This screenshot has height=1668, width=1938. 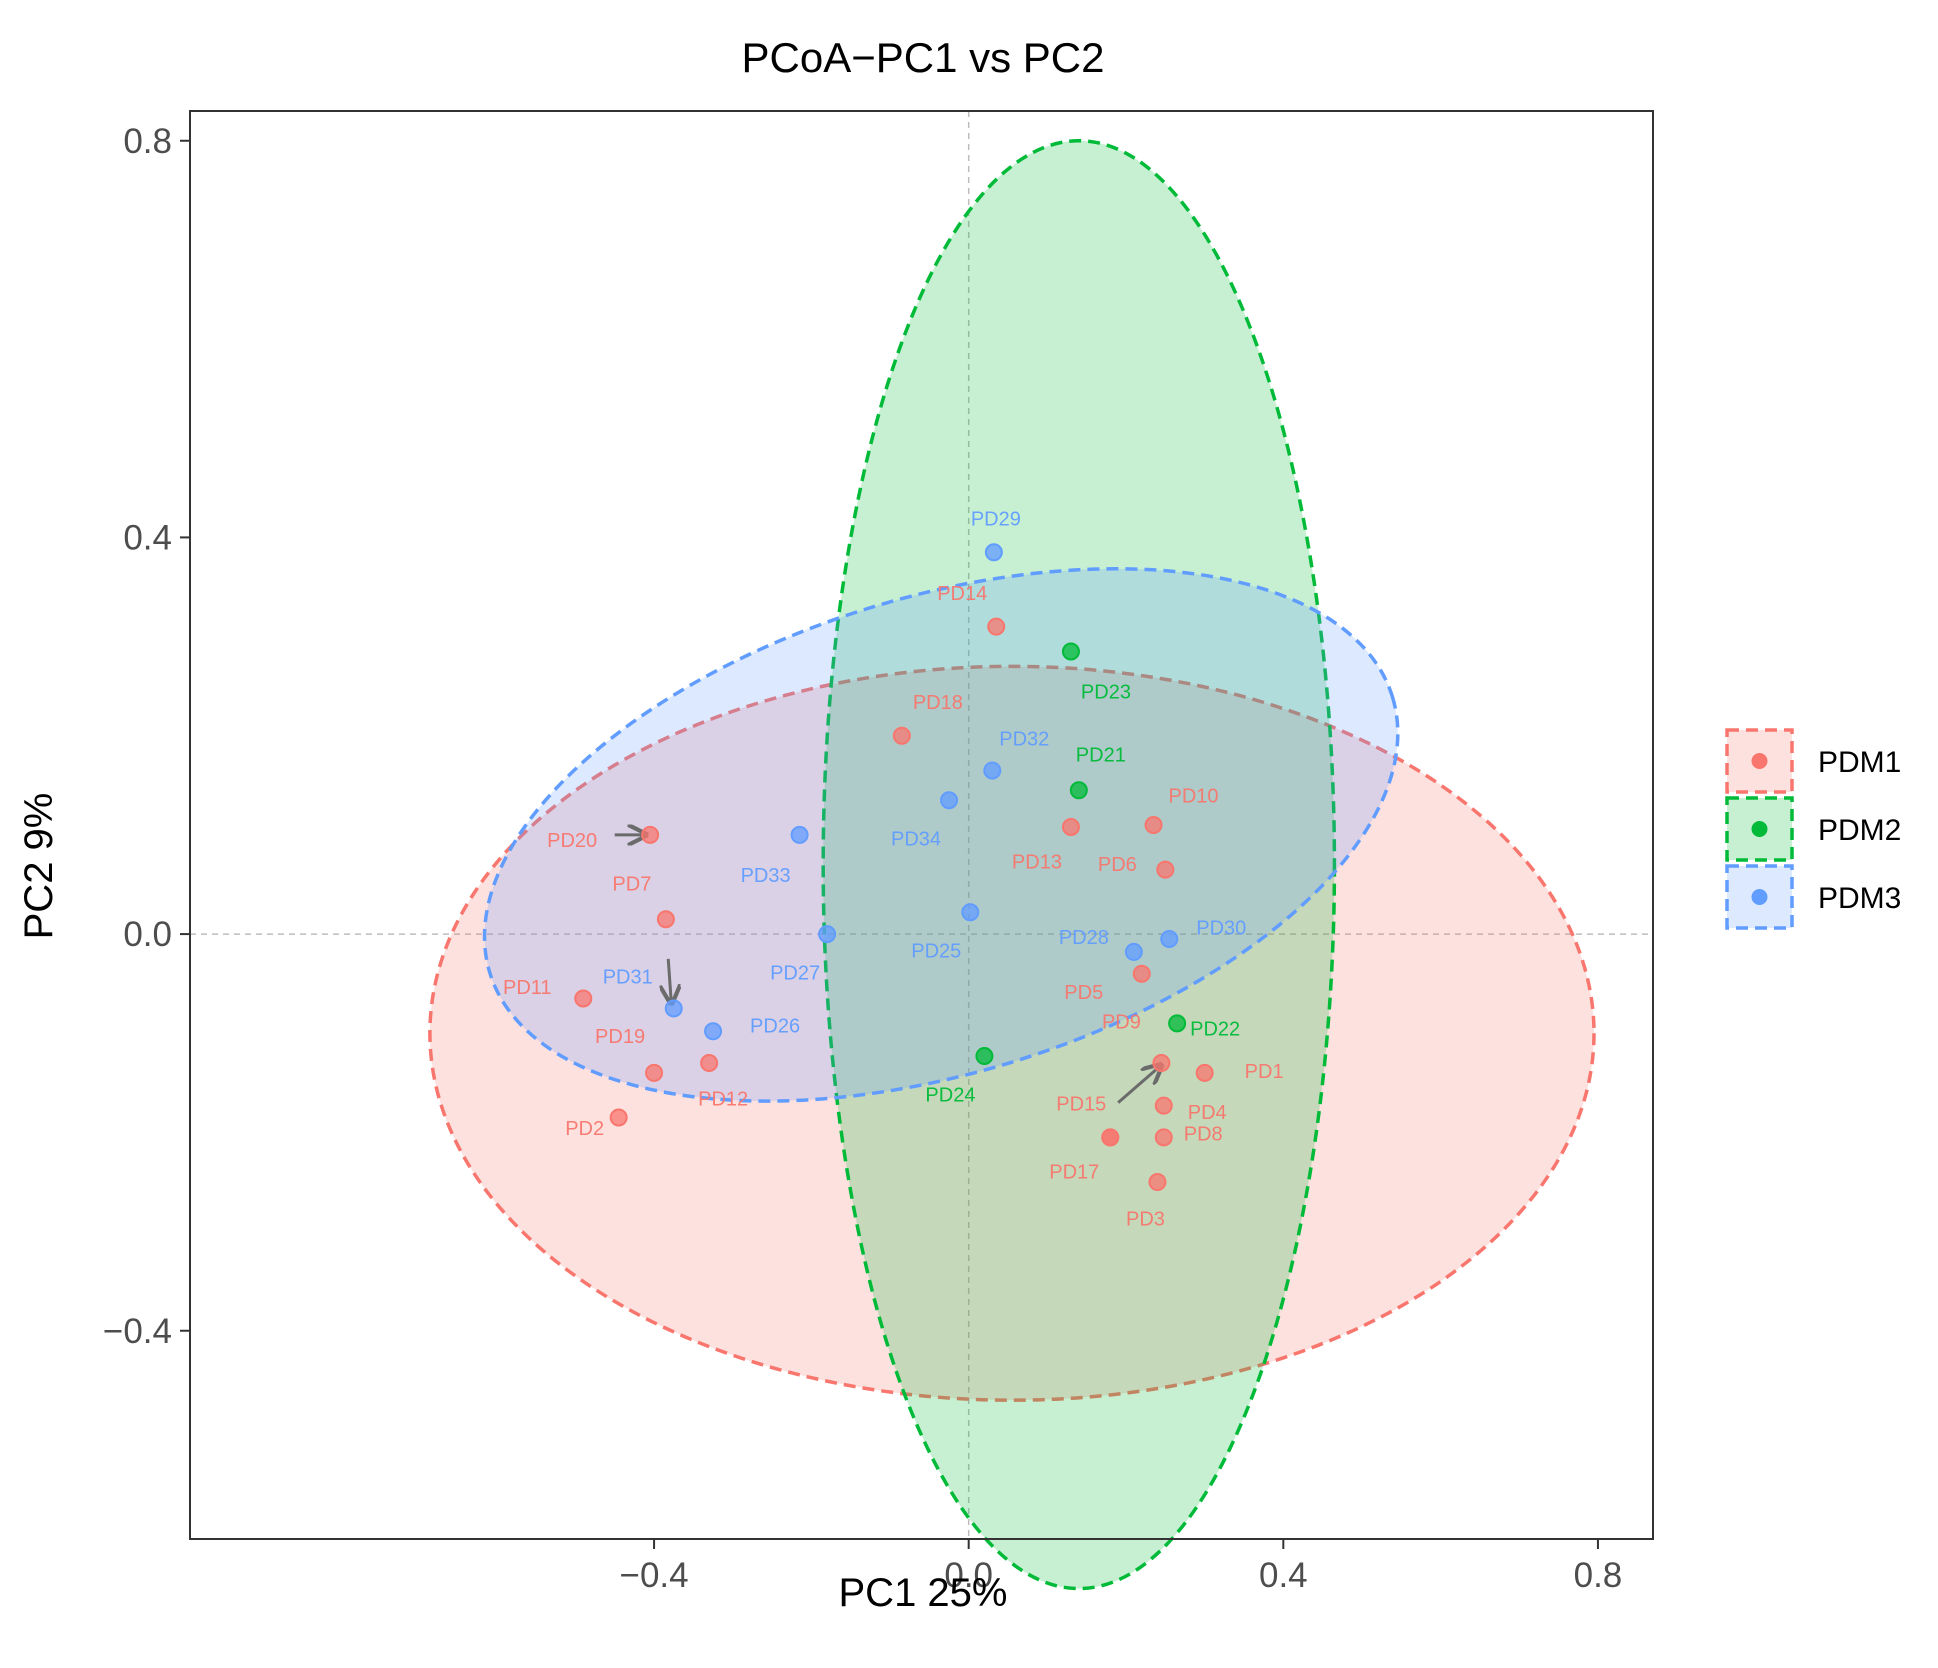 What do you see at coordinates (583, 998) in the screenshot?
I see `point-pd11` at bounding box center [583, 998].